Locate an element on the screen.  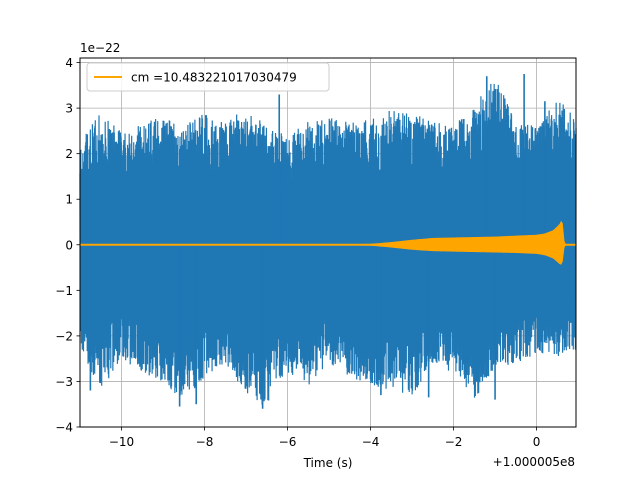
y-tick-label: −1 is located at coordinates (64, 291).